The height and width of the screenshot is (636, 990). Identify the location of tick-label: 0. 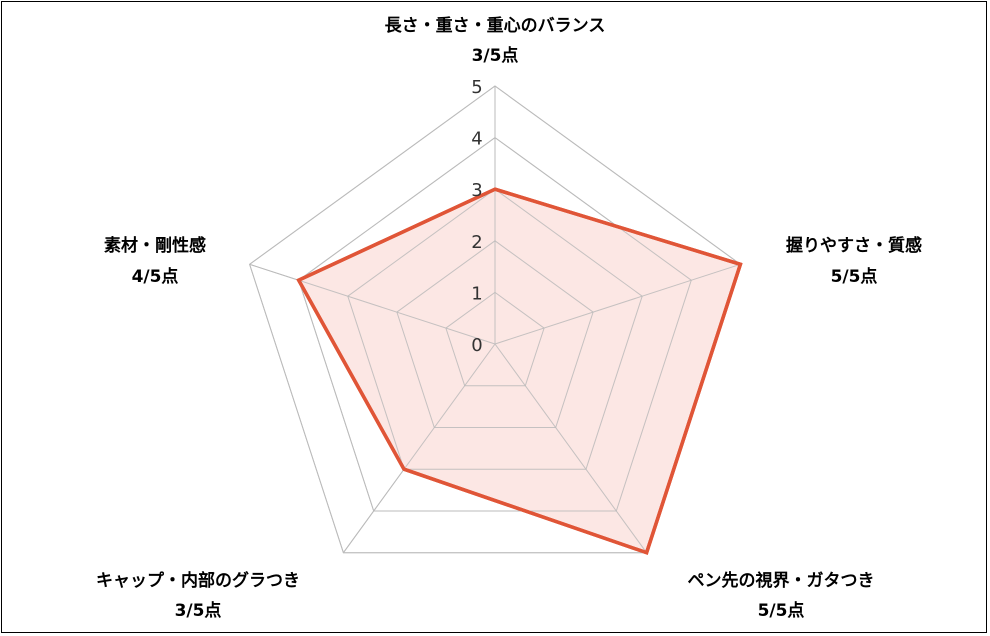
(476, 345).